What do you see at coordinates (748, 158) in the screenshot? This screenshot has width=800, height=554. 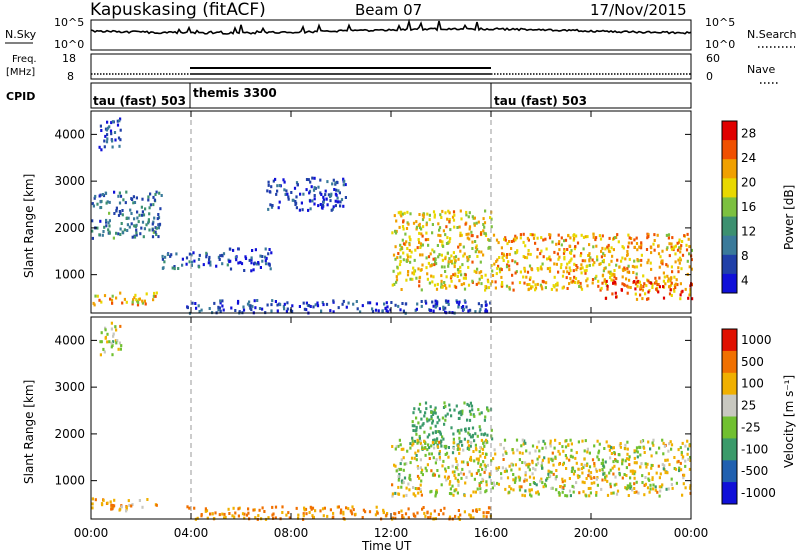 I see `colorbar-tick-label: 24` at bounding box center [748, 158].